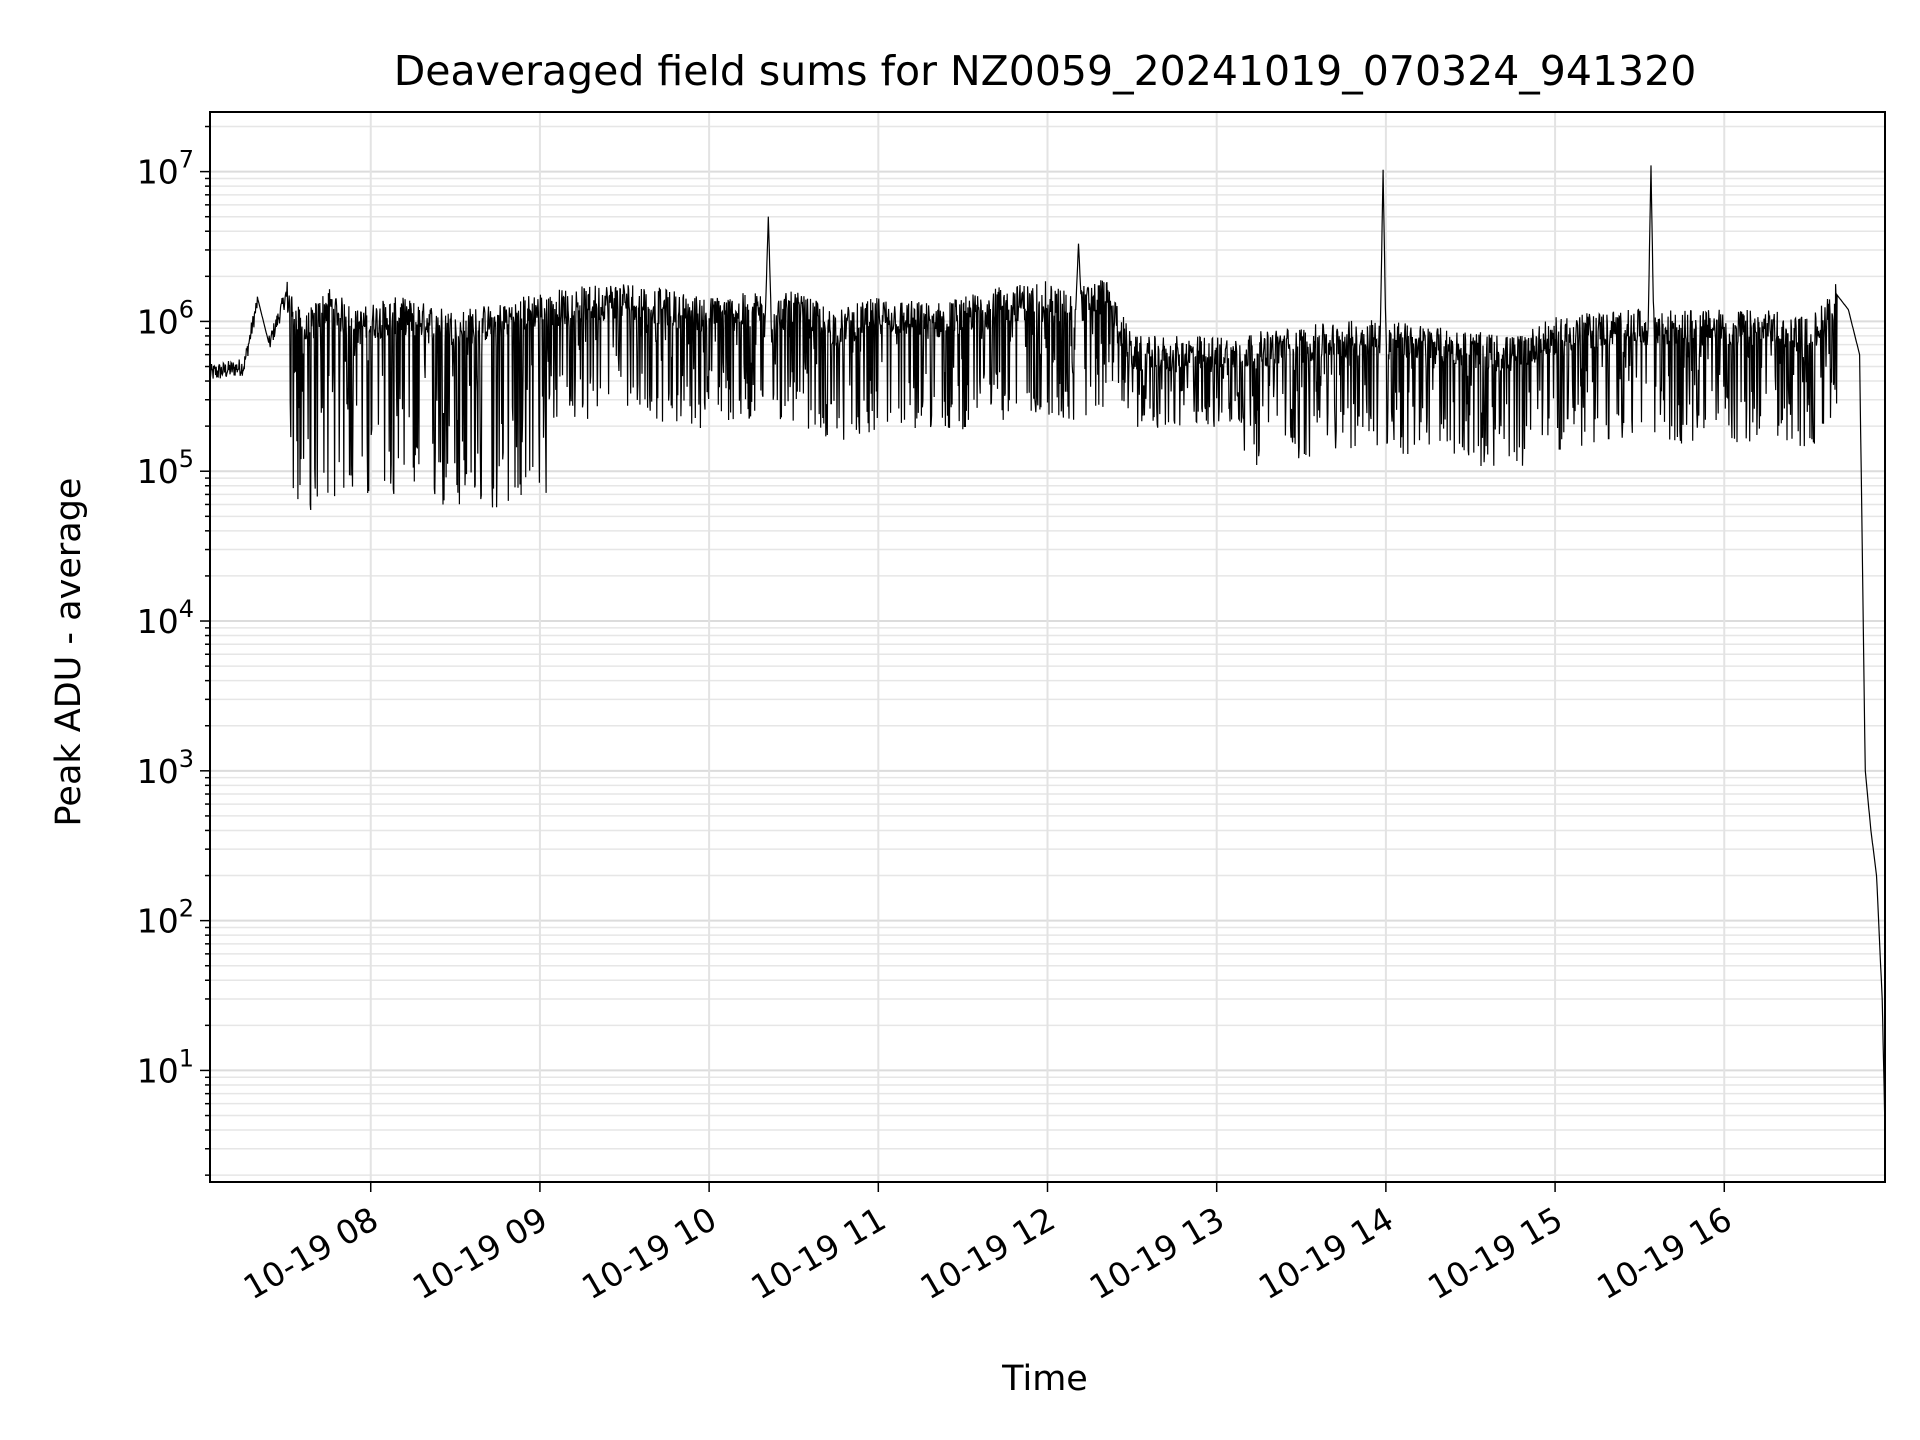 This screenshot has height=1440, width=1920. I want to click on y-tick-label: 10⁶, so click(165, 318).